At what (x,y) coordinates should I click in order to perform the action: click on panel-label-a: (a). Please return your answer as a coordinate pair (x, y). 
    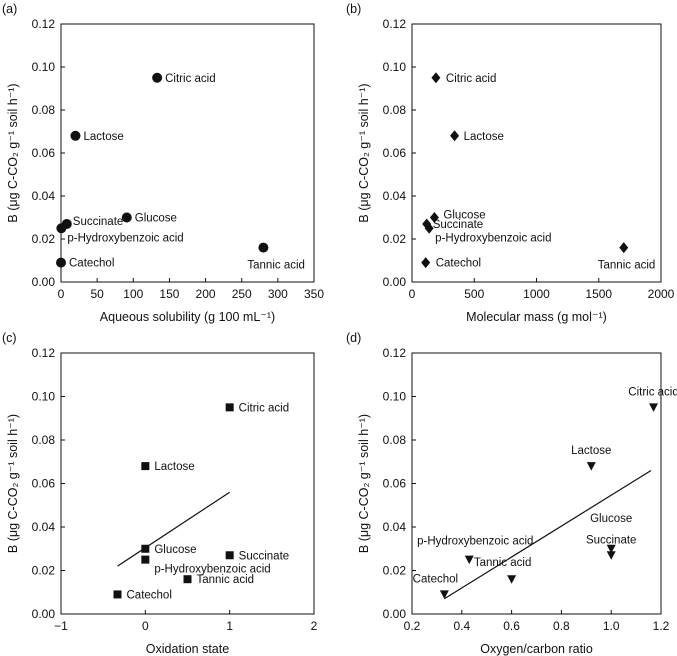
    Looking at the image, I should click on (9, 9).